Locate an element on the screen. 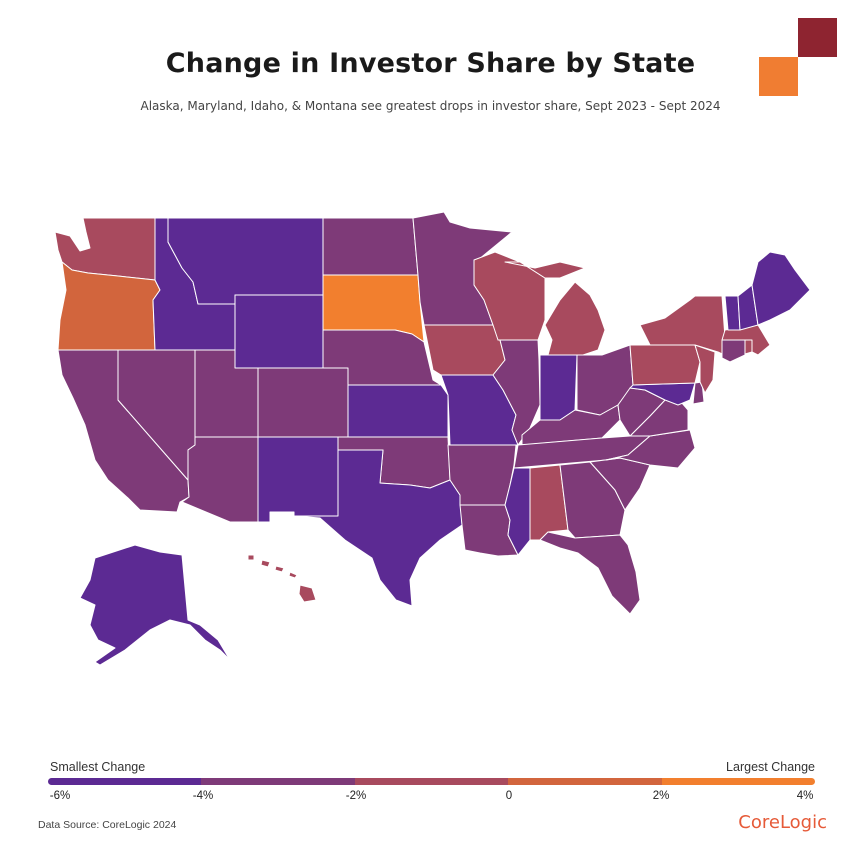 This screenshot has height=845, width=861. state-illinois is located at coordinates (516, 392).